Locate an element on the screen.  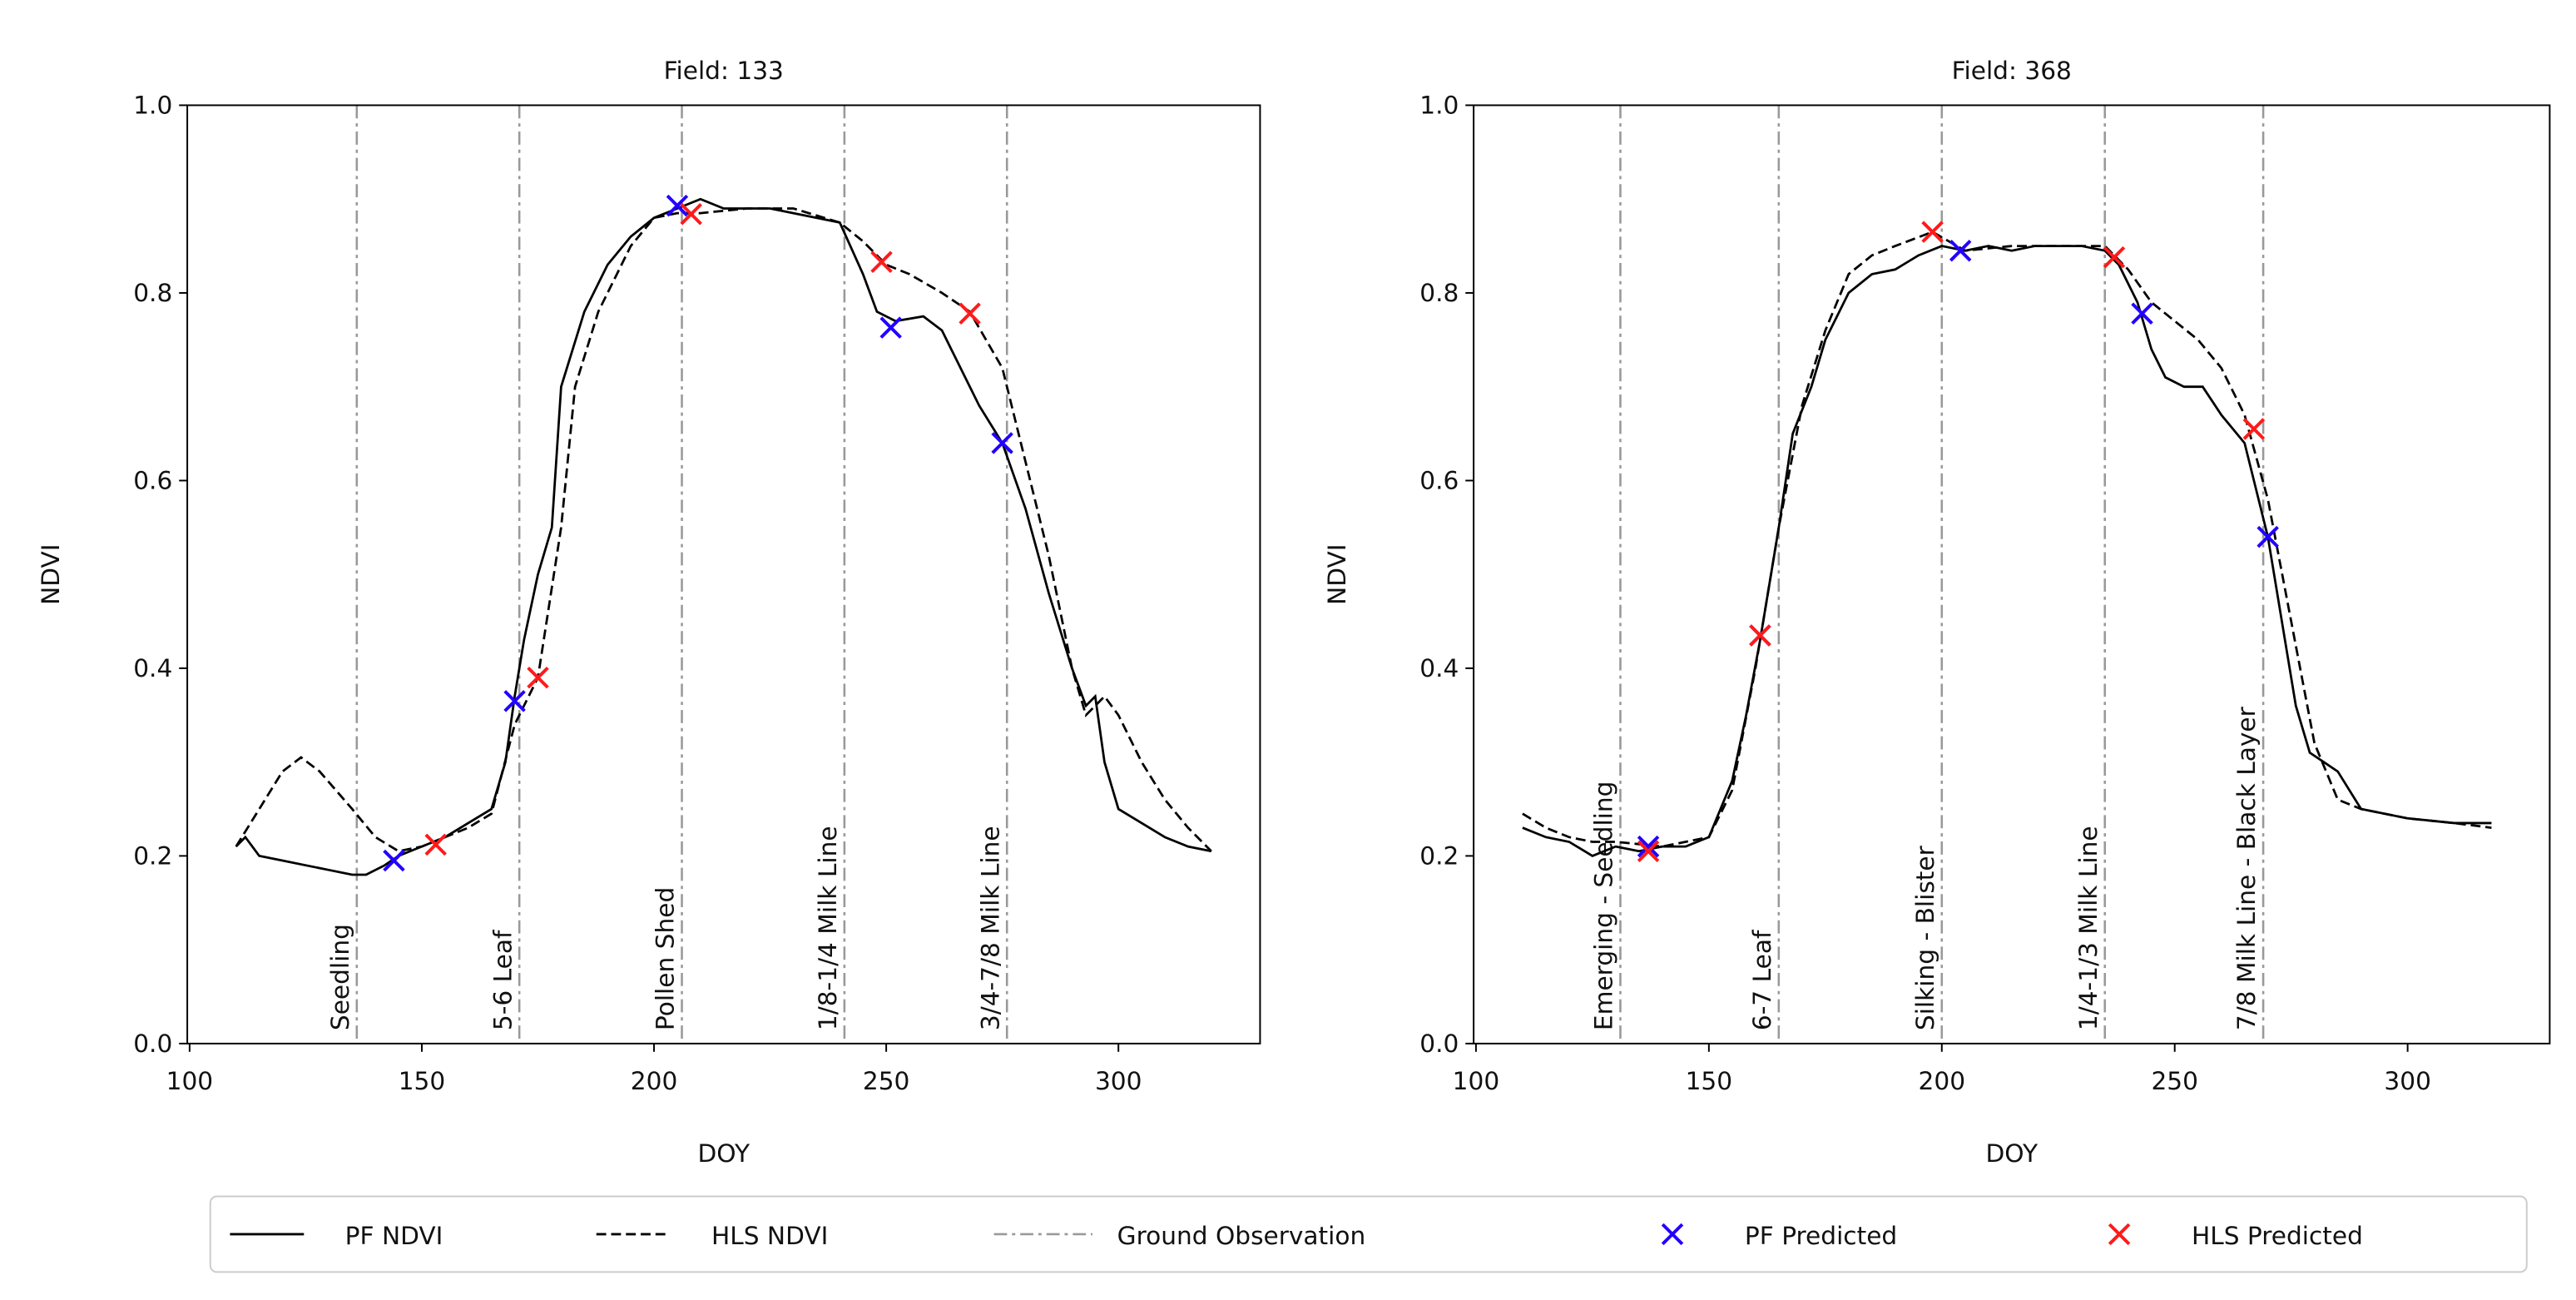
legend-label: HLS NDVI is located at coordinates (770, 1236).